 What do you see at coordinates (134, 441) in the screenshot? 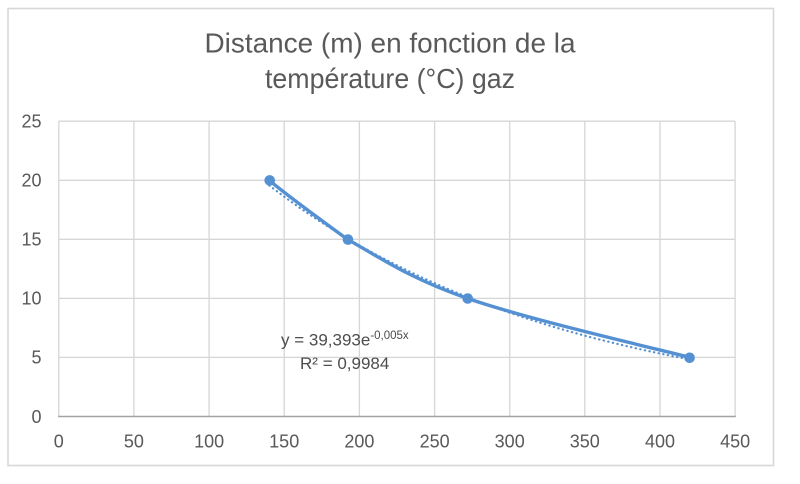
I see `svg-text: 50` at bounding box center [134, 441].